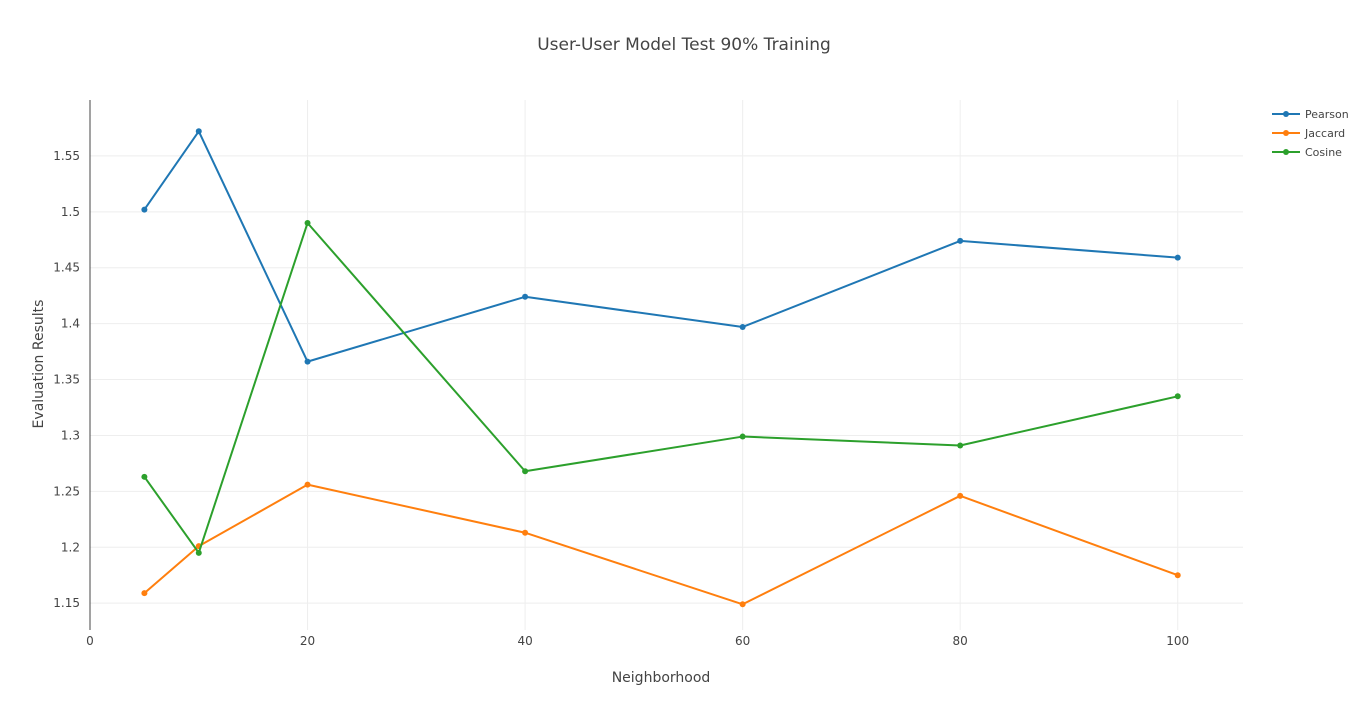 The width and height of the screenshot is (1368, 710). Describe the element at coordinates (524, 641) in the screenshot. I see `x-tick-label: 40` at that location.